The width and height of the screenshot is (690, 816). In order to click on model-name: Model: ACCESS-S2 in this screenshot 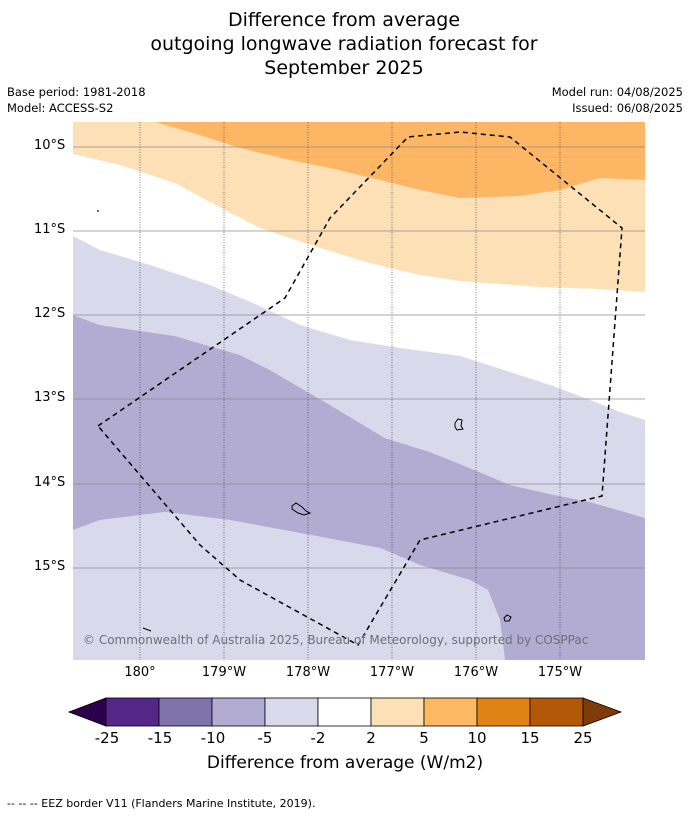, I will do `click(60, 108)`.